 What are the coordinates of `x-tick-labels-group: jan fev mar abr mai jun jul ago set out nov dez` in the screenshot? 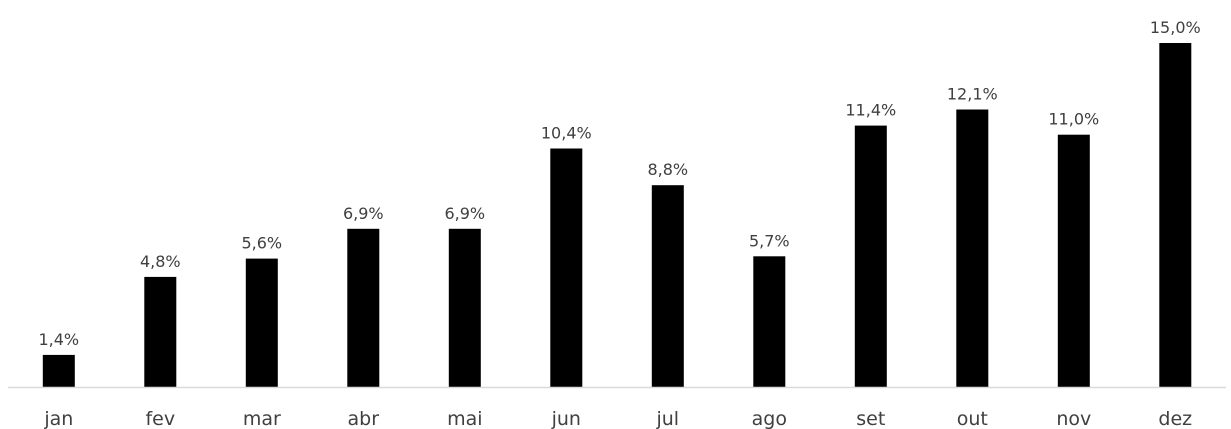 It's located at (617, 418).